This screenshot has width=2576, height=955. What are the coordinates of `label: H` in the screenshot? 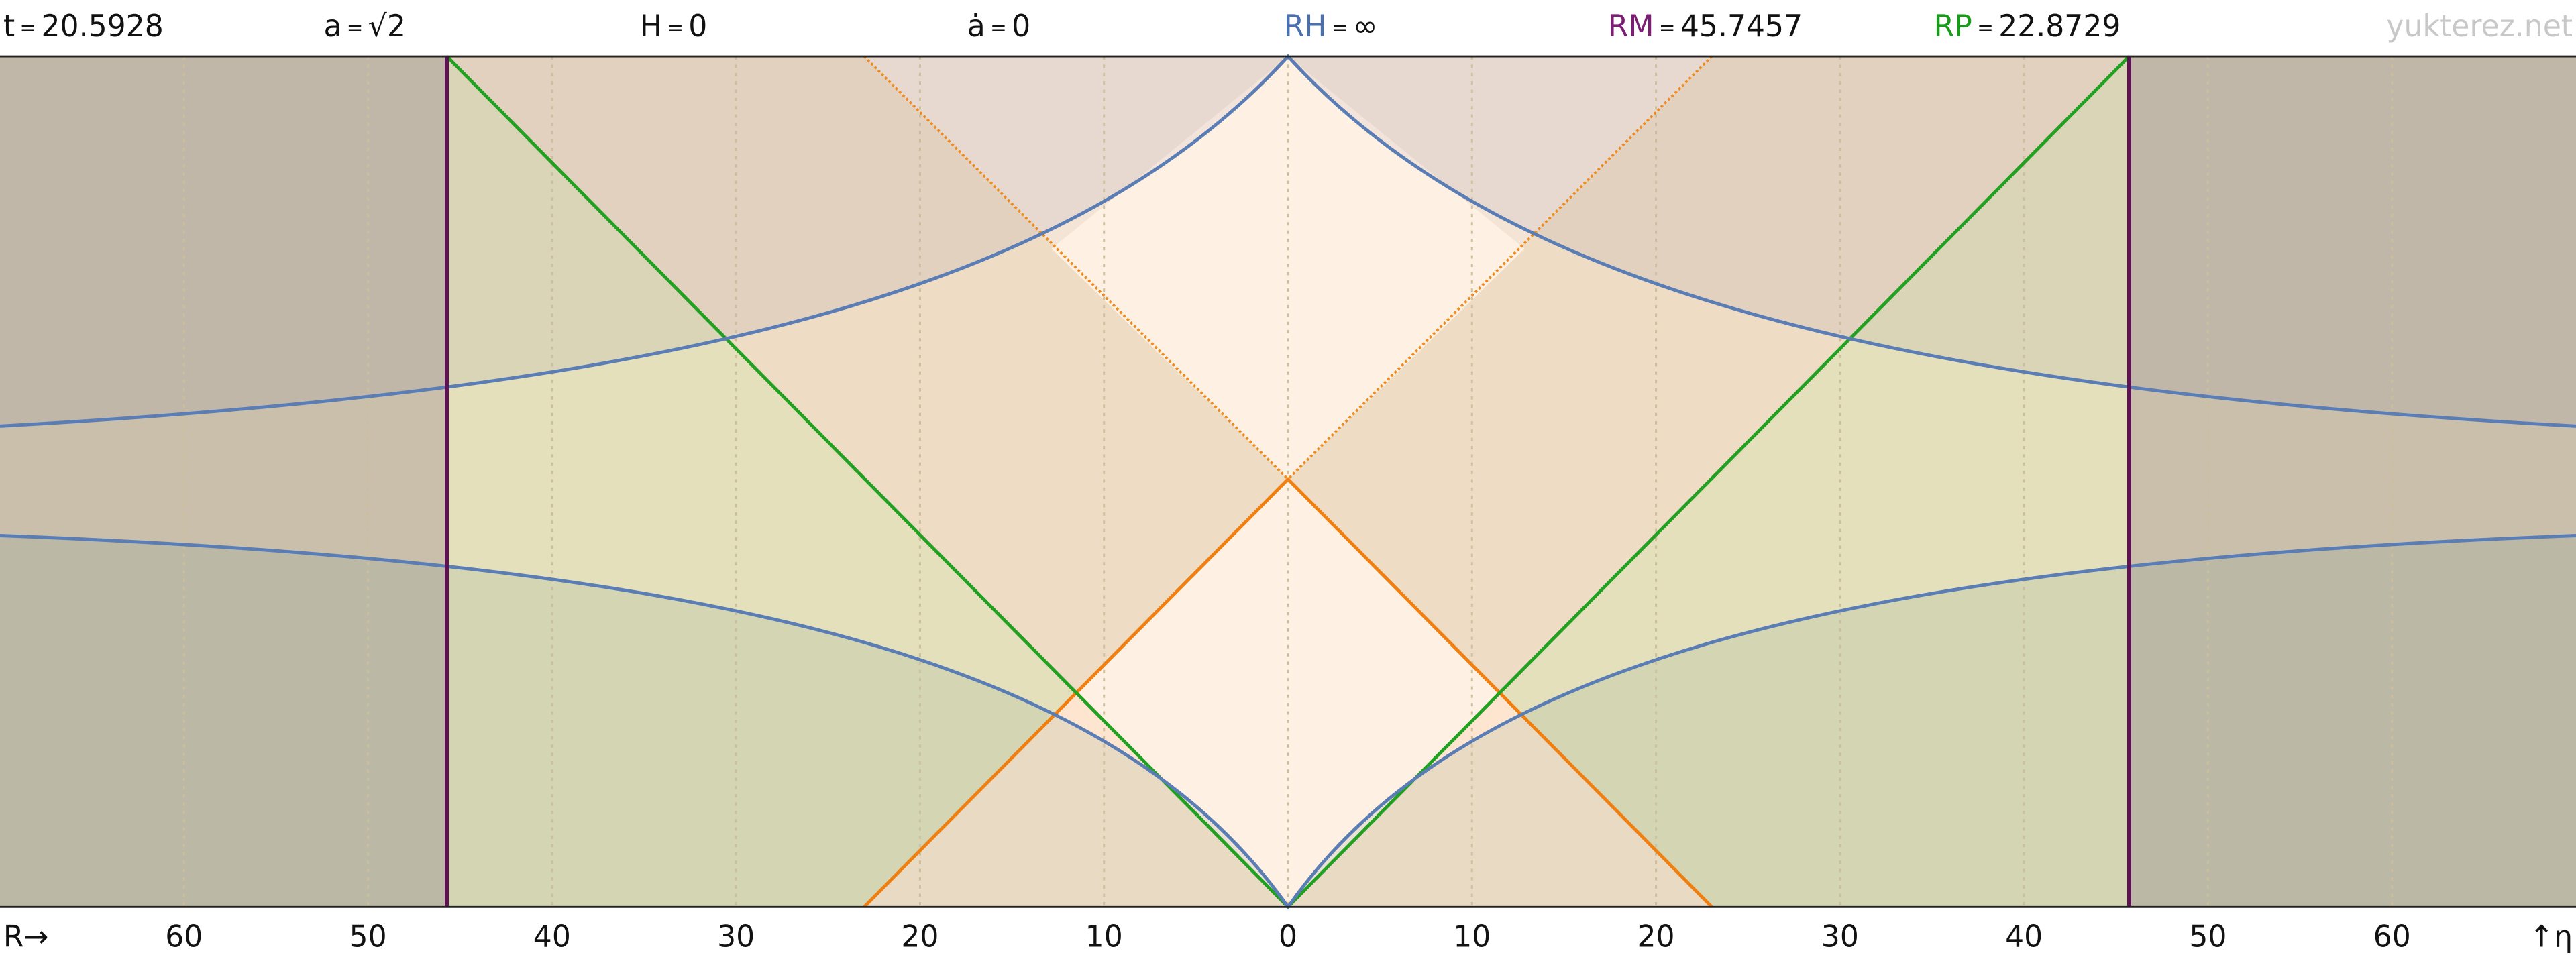 It's located at (651, 26).